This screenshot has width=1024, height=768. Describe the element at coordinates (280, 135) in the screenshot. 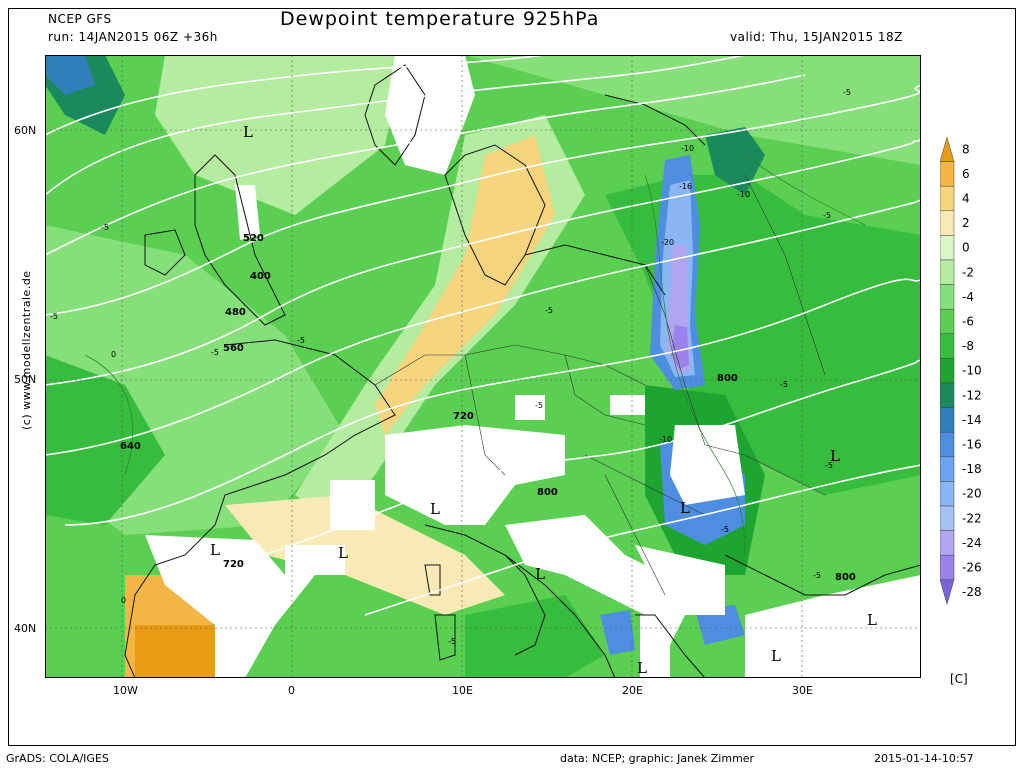

I see `region-north-sea` at that location.